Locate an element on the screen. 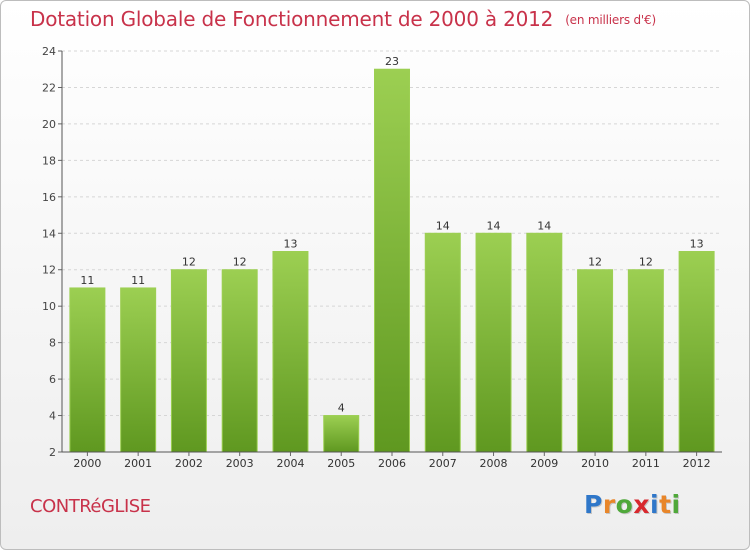  x-tick-label: 2005 is located at coordinates (341, 463).